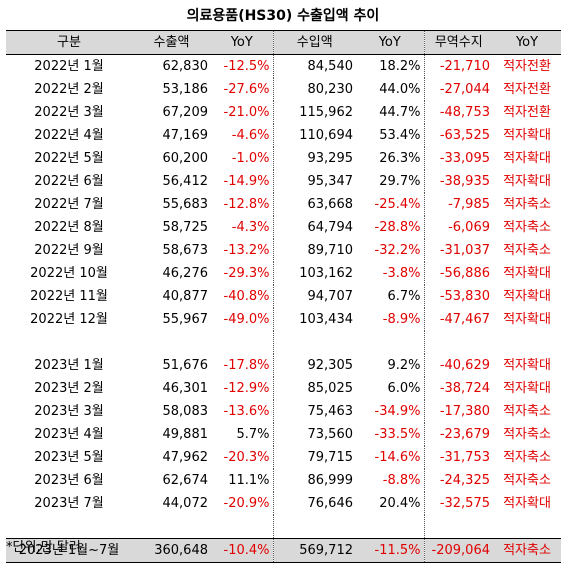 The image size is (566, 564). What do you see at coordinates (253, 434) in the screenshot?
I see `export-yoy-cell: 5.7%` at bounding box center [253, 434].